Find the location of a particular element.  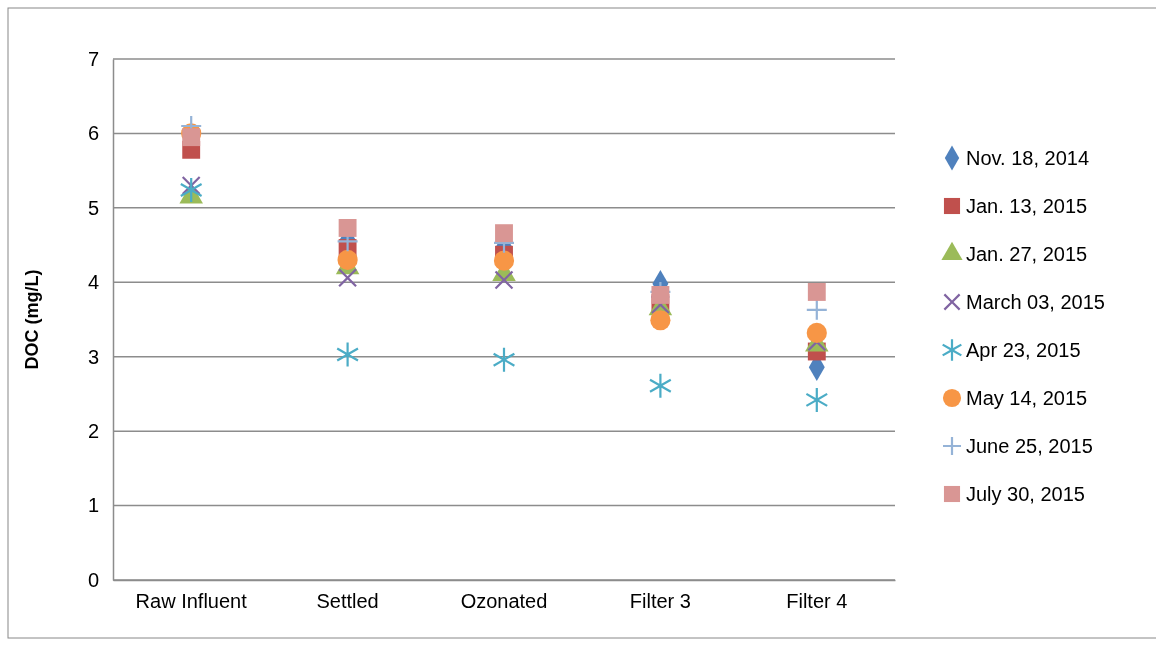

legend-label: June 25, 2015 is located at coordinates (1029, 446).